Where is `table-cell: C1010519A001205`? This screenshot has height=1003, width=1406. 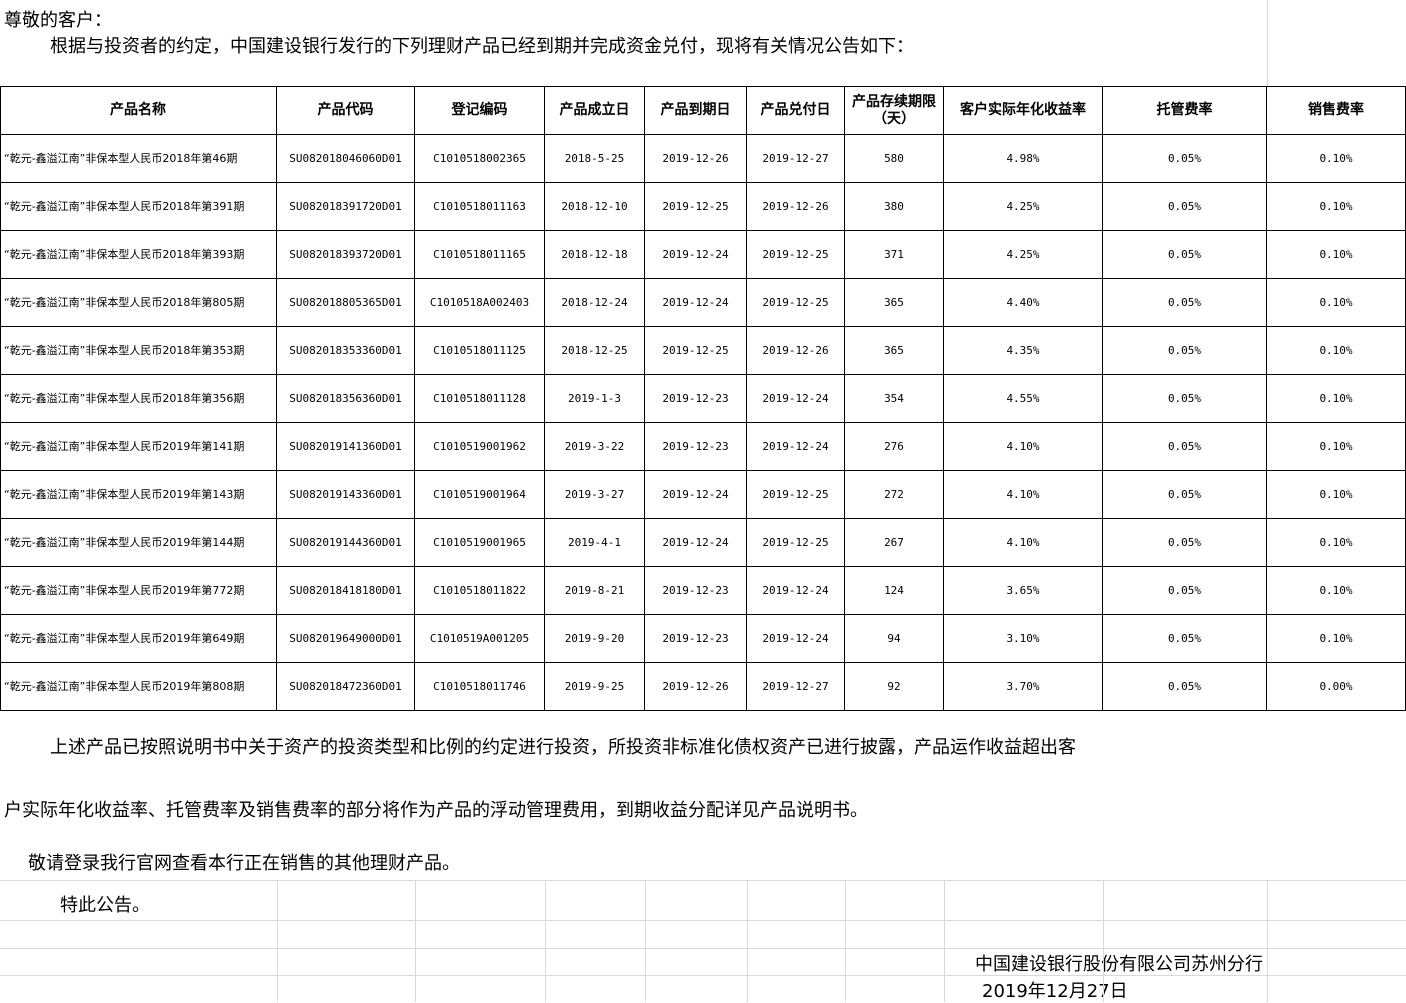
table-cell: C1010519A001205 is located at coordinates (480, 639).